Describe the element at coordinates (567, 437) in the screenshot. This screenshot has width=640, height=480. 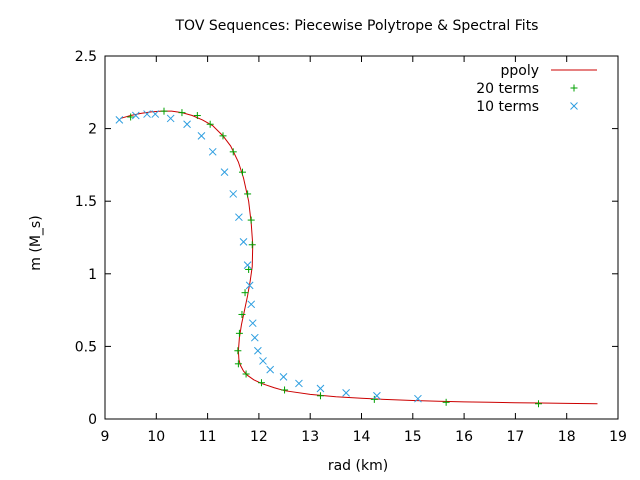
I see `x-tick-label: 18` at that location.